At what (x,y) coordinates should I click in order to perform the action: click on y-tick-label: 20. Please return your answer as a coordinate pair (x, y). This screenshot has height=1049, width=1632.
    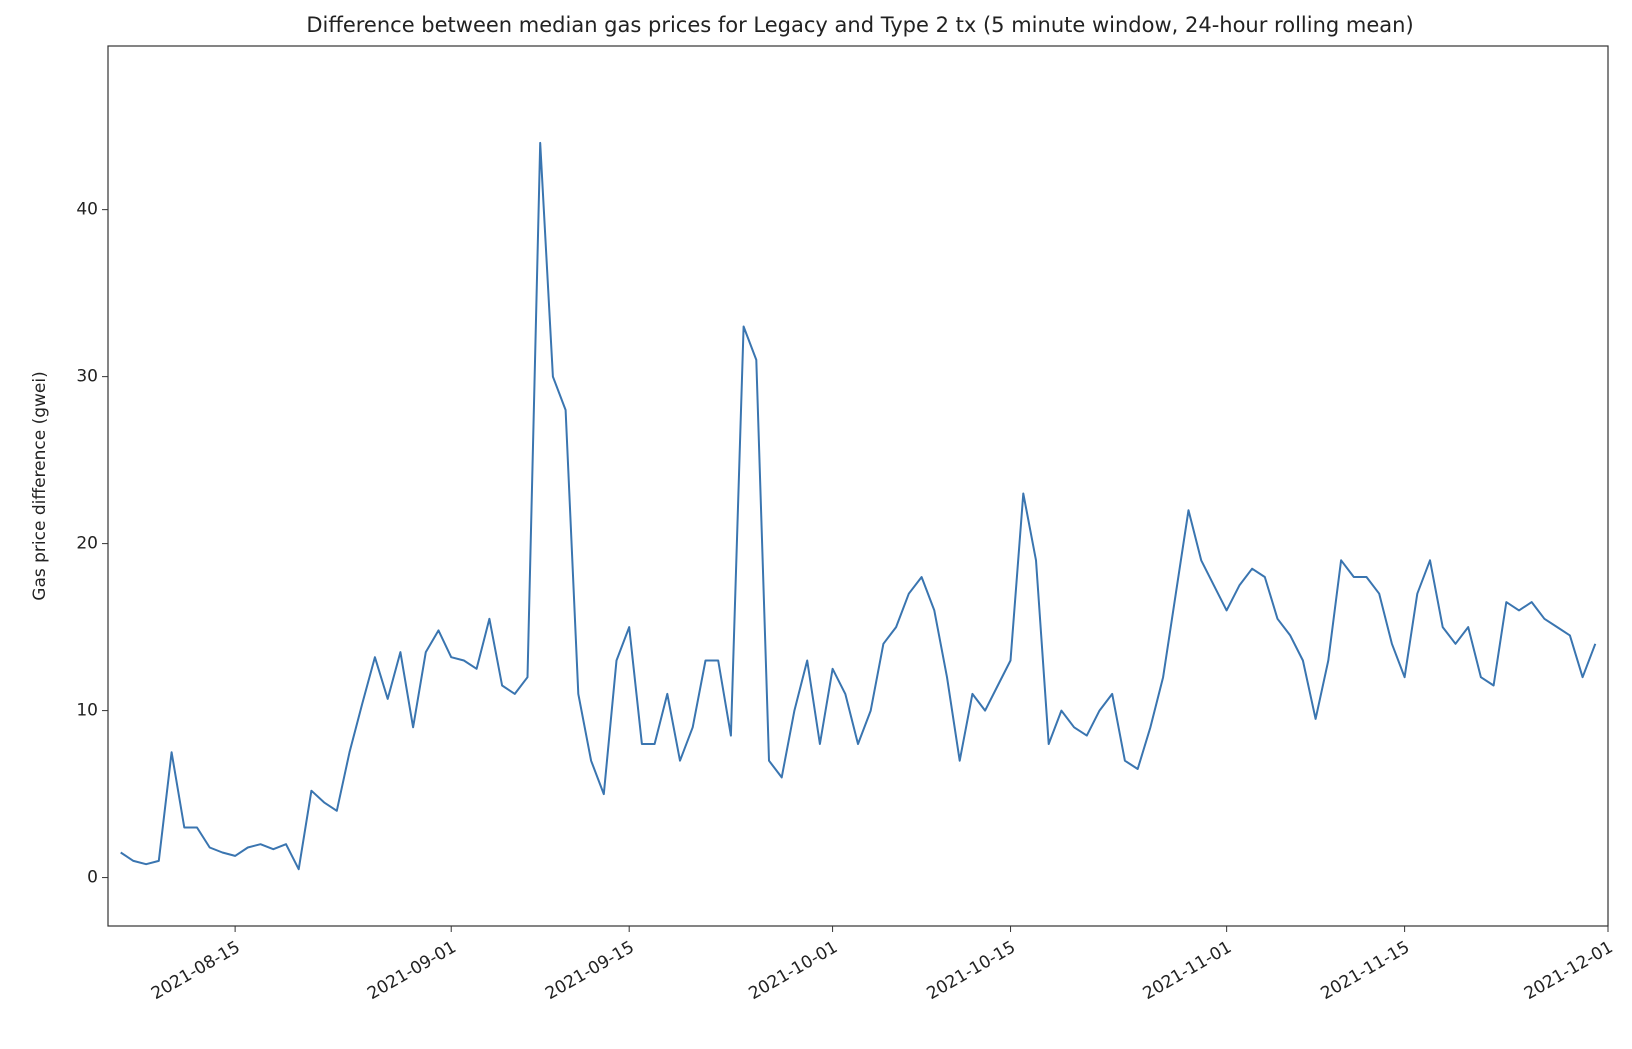
    Looking at the image, I should click on (87, 544).